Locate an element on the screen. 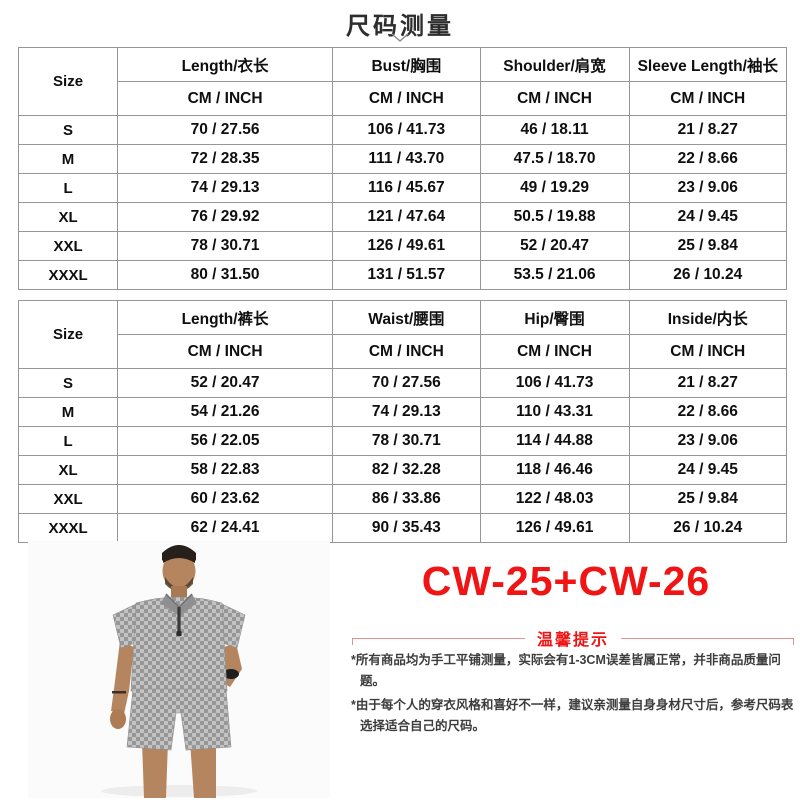 Image resolution: width=800 pixels, height=800 pixels. measurement-cell: 114 / 44.88 is located at coordinates (554, 441).